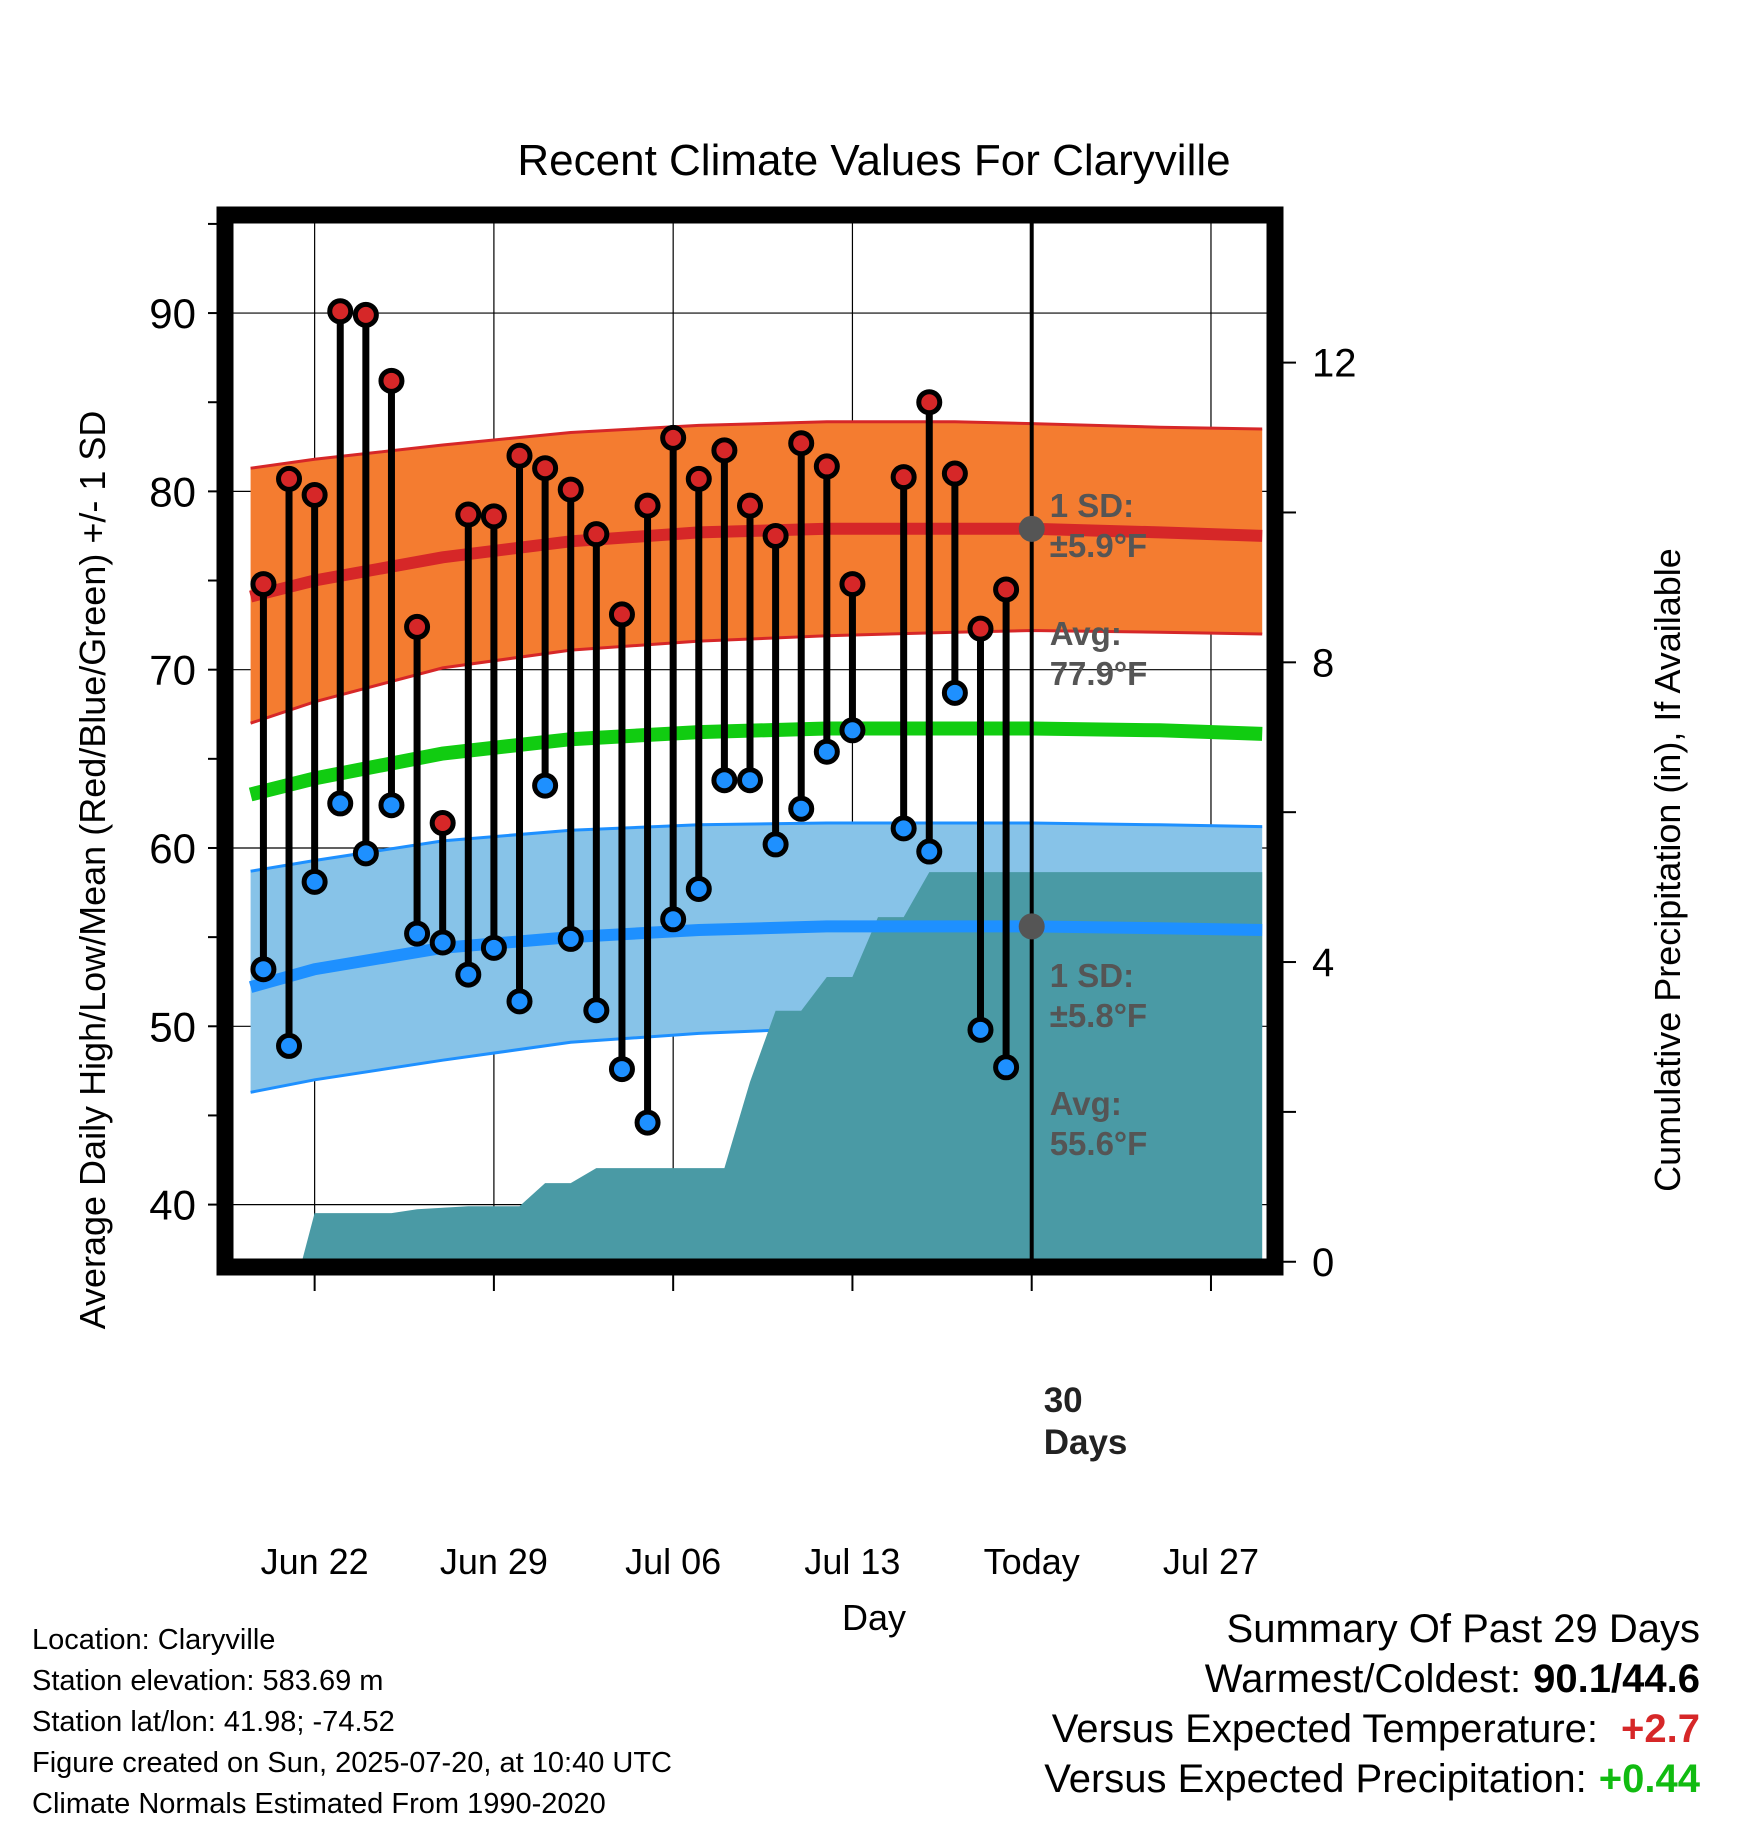 Image resolution: width=1748 pixels, height=1828 pixels. What do you see at coordinates (673, 1561) in the screenshot?
I see `x-tick-label-2: Jul 06` at bounding box center [673, 1561].